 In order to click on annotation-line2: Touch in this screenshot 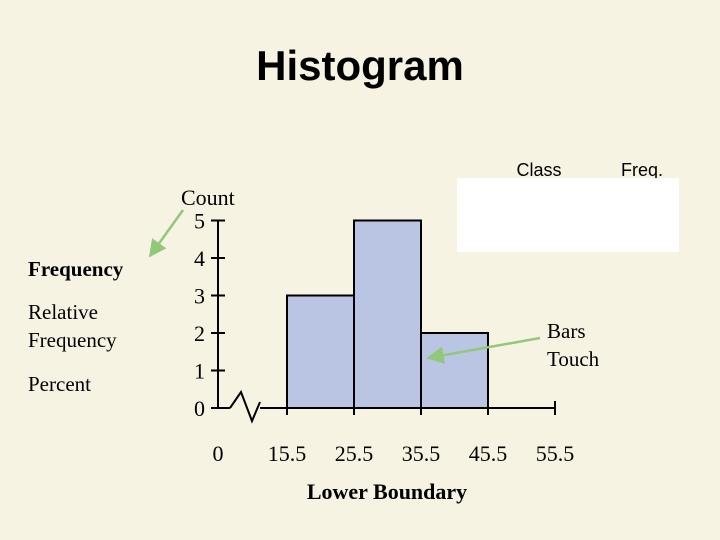, I will do `click(573, 359)`.